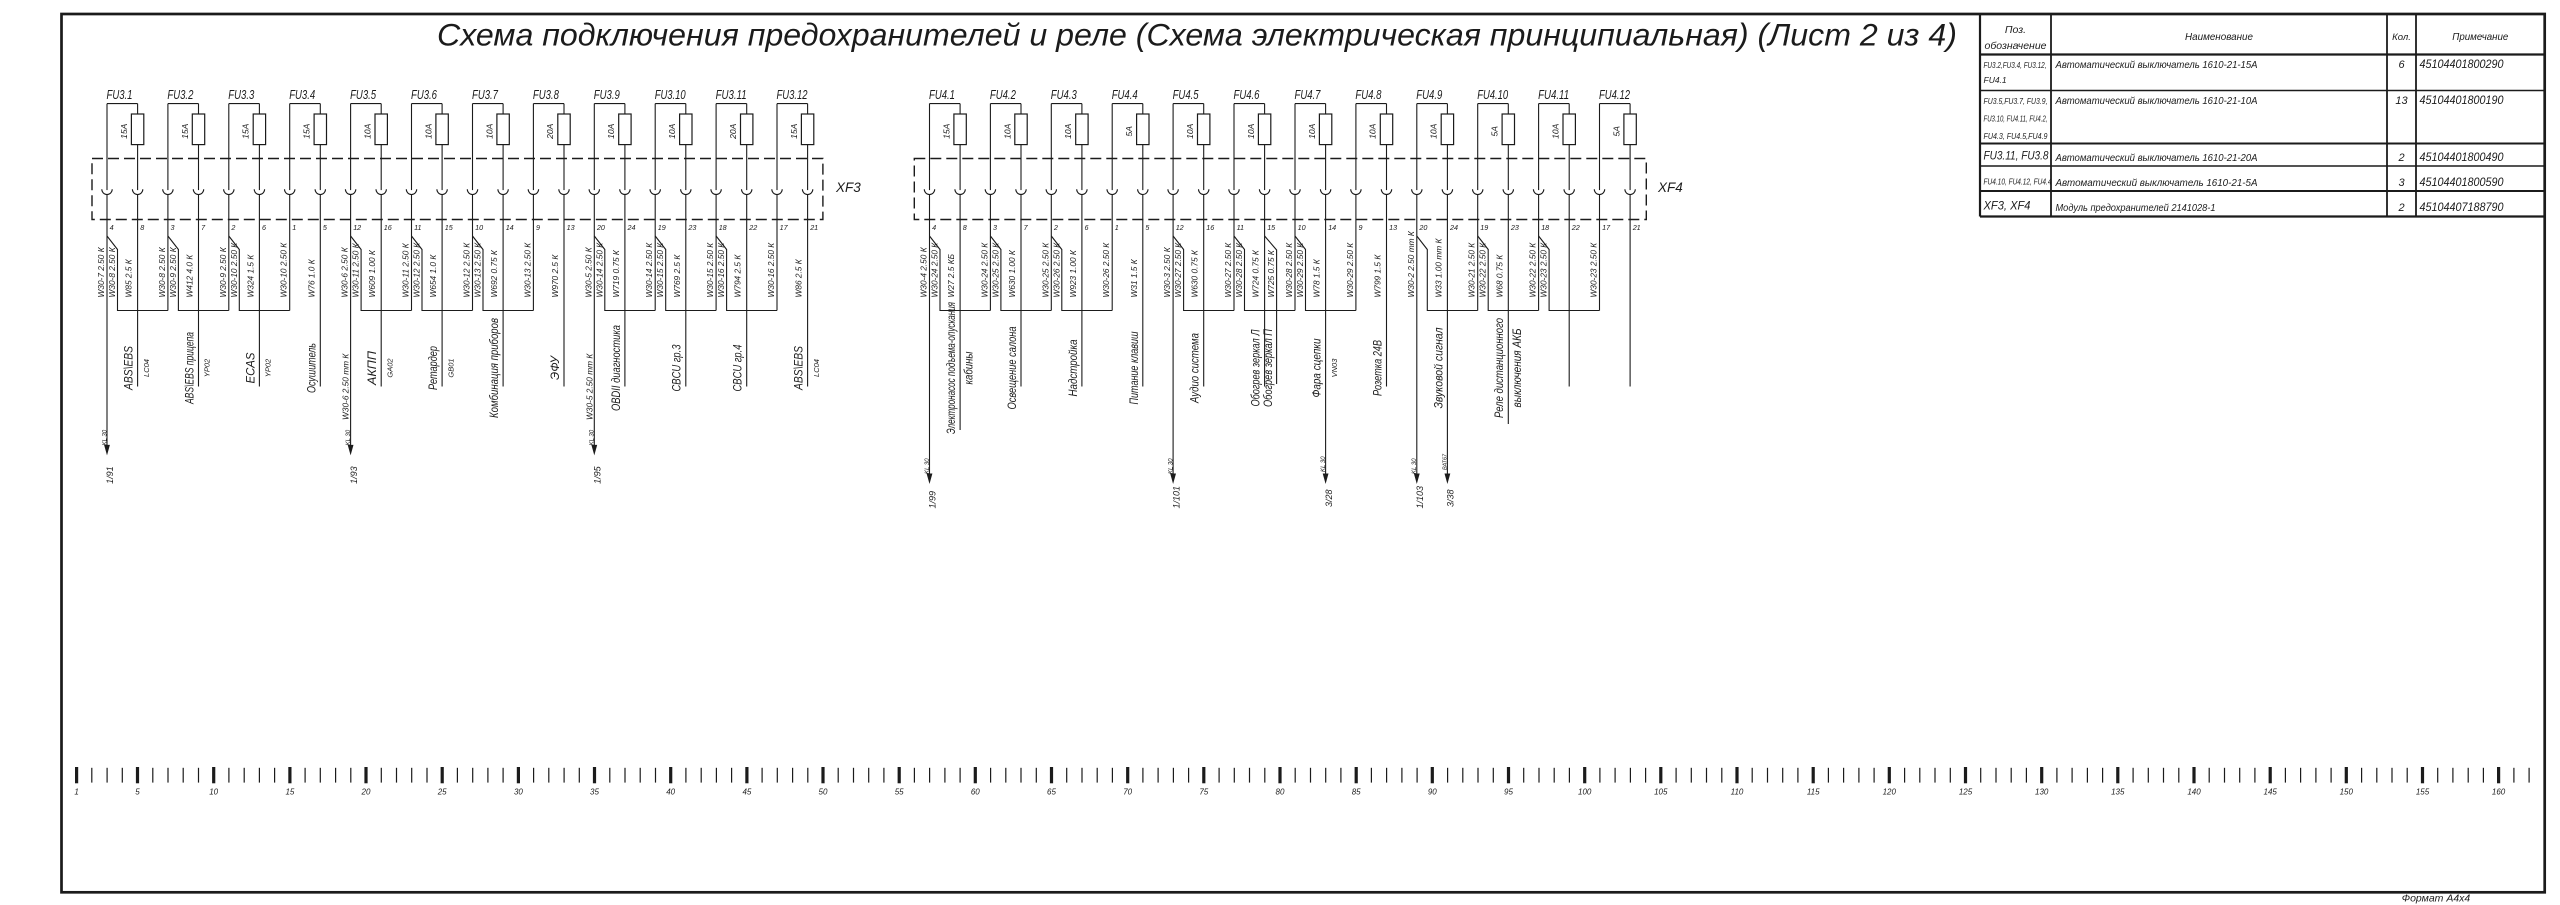 This screenshot has width=2560, height=905. I want to click on svg-text: W30-29 2.50 К, so click(1300, 270).